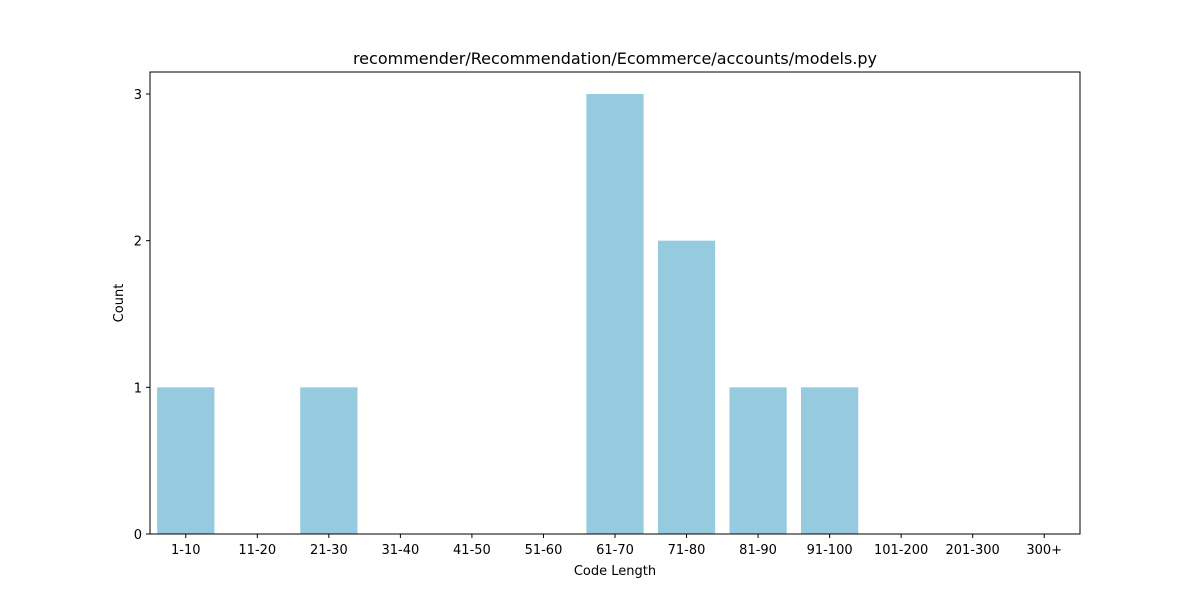  What do you see at coordinates (758, 550) in the screenshot?
I see `x-tick-label: 81-90` at bounding box center [758, 550].